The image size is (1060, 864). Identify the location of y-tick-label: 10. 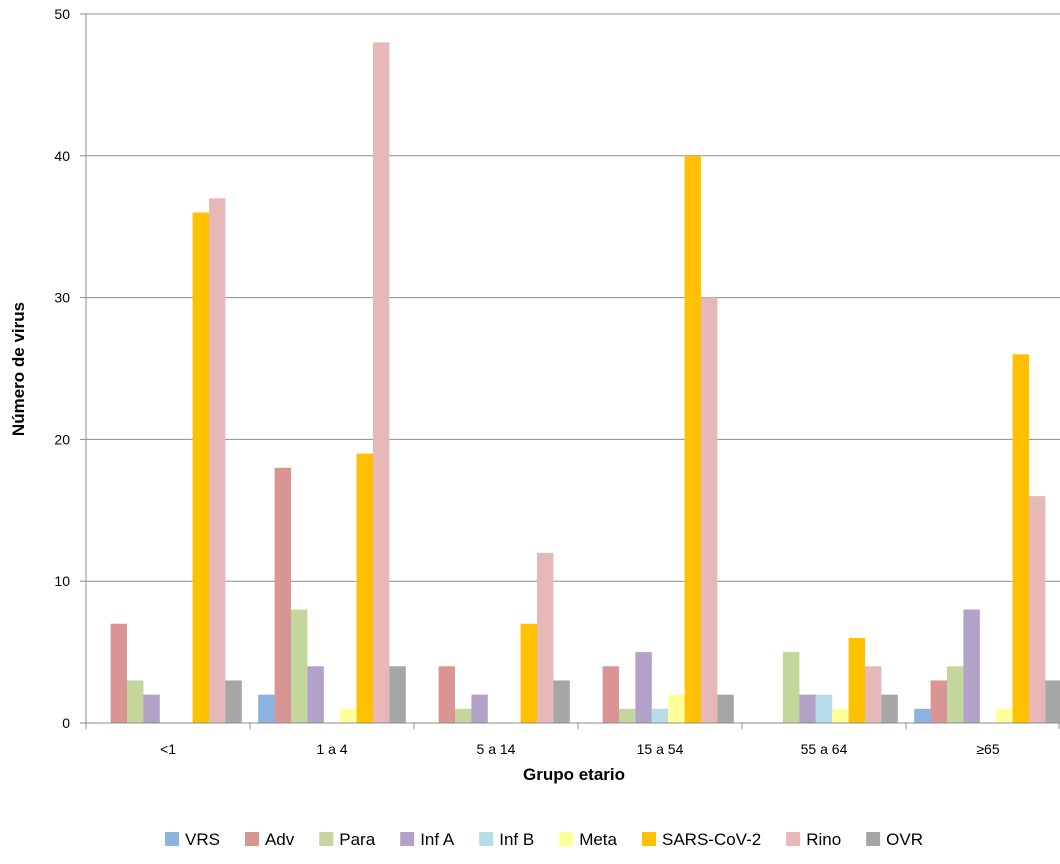
(62, 581).